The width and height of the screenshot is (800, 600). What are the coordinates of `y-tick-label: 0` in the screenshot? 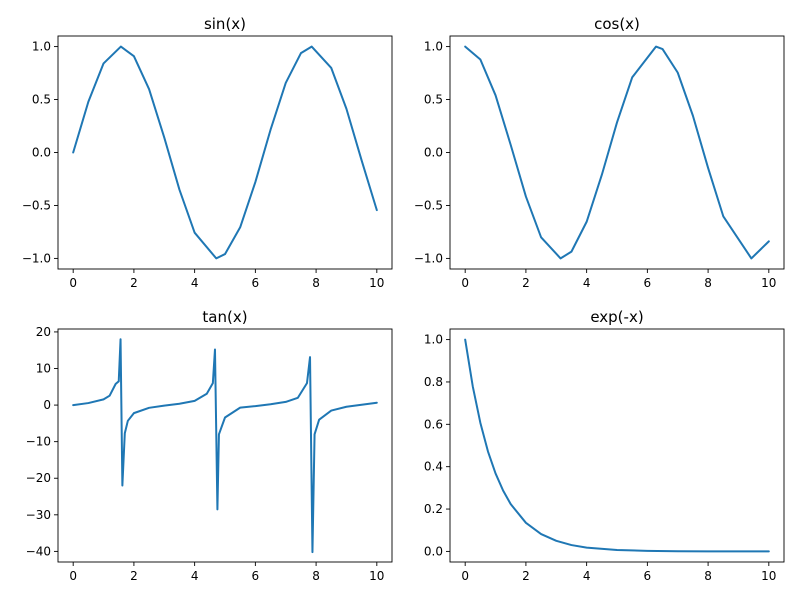 It's located at (47, 405).